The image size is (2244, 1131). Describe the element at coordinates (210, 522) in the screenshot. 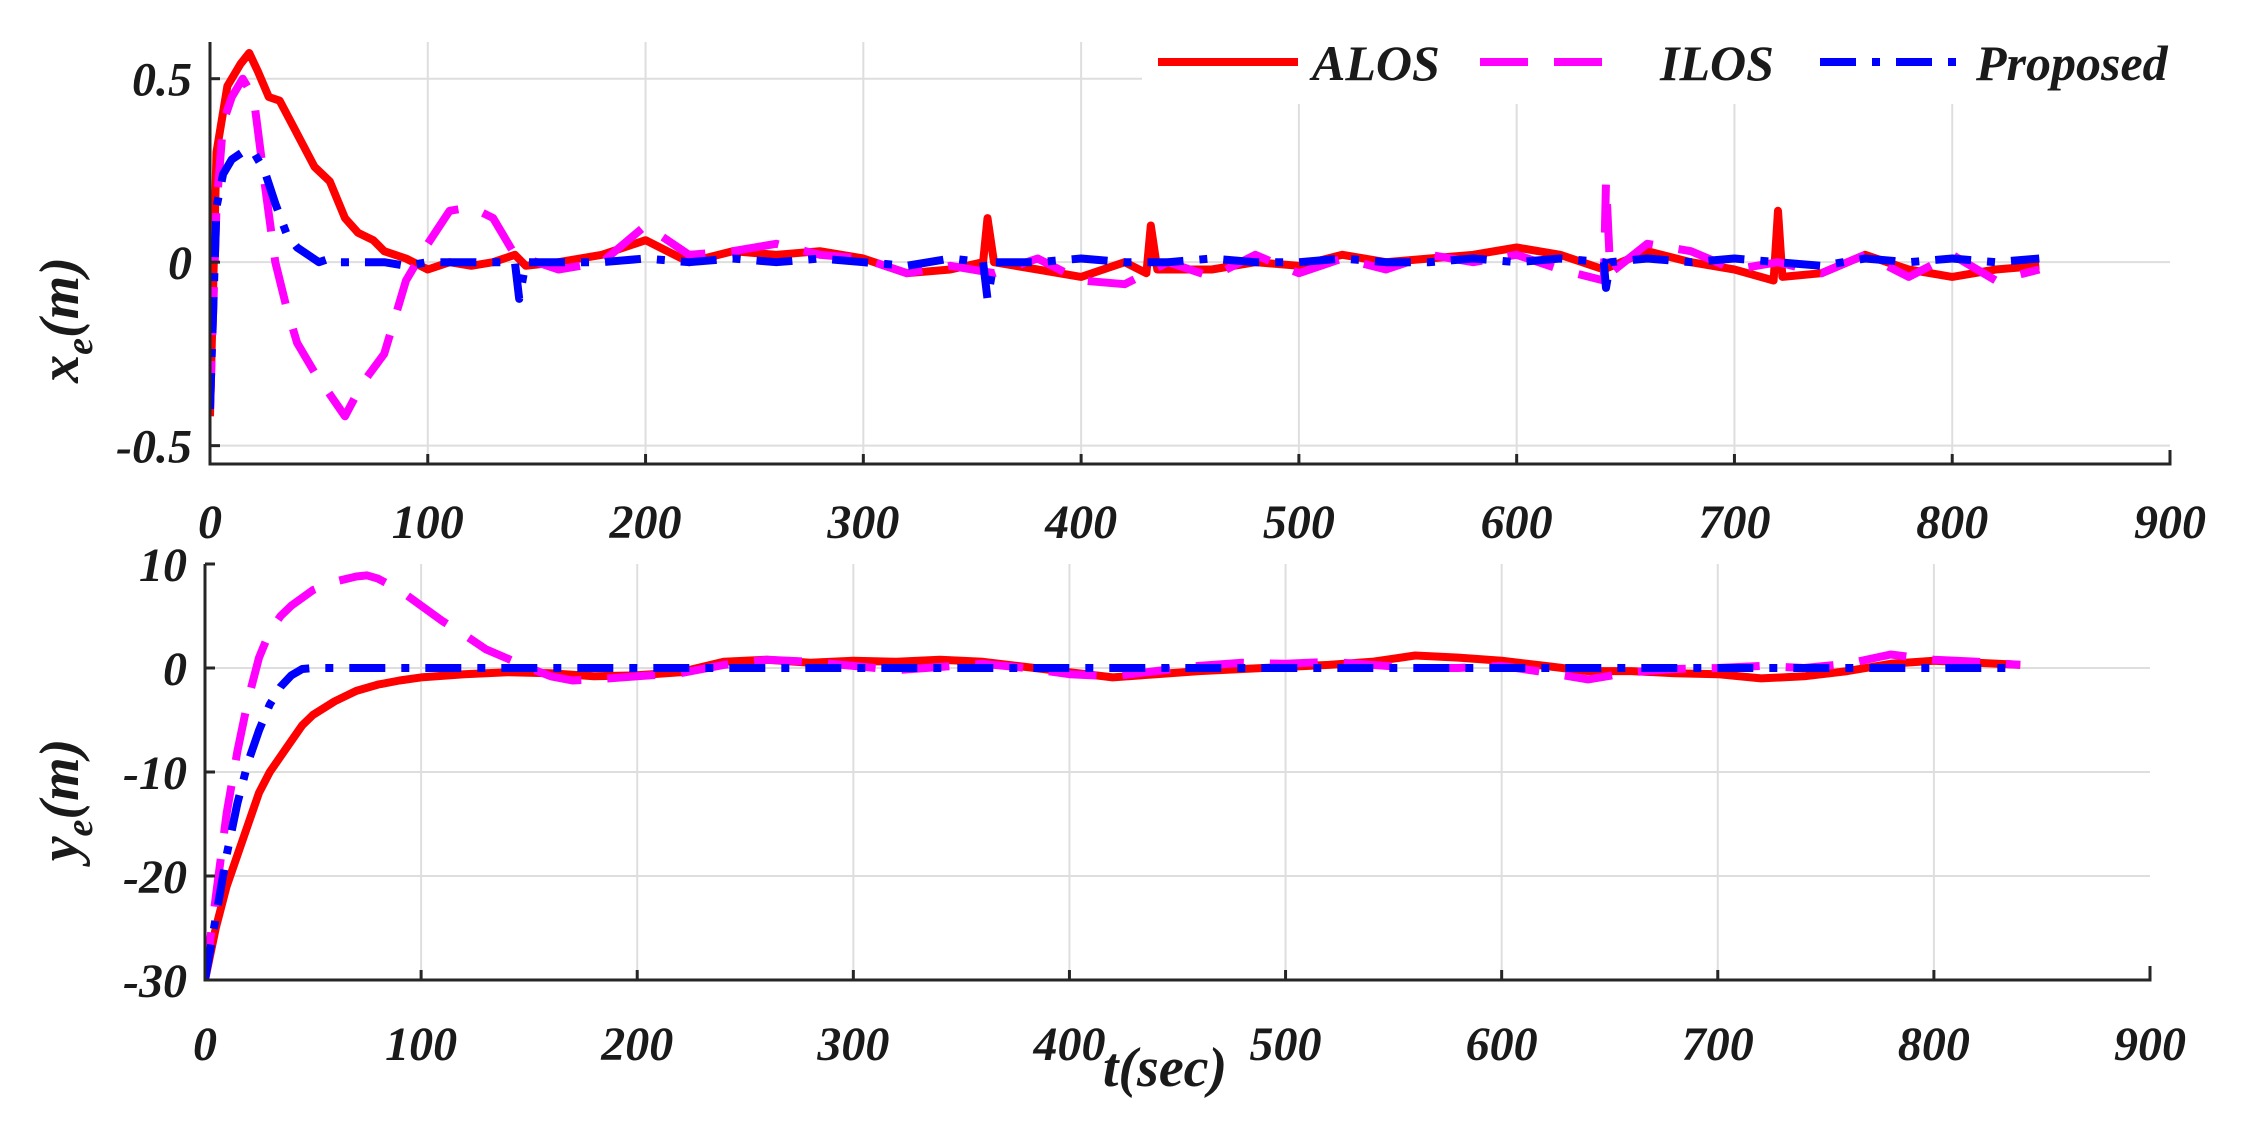

I see `xe-x-tick-label: 0` at that location.